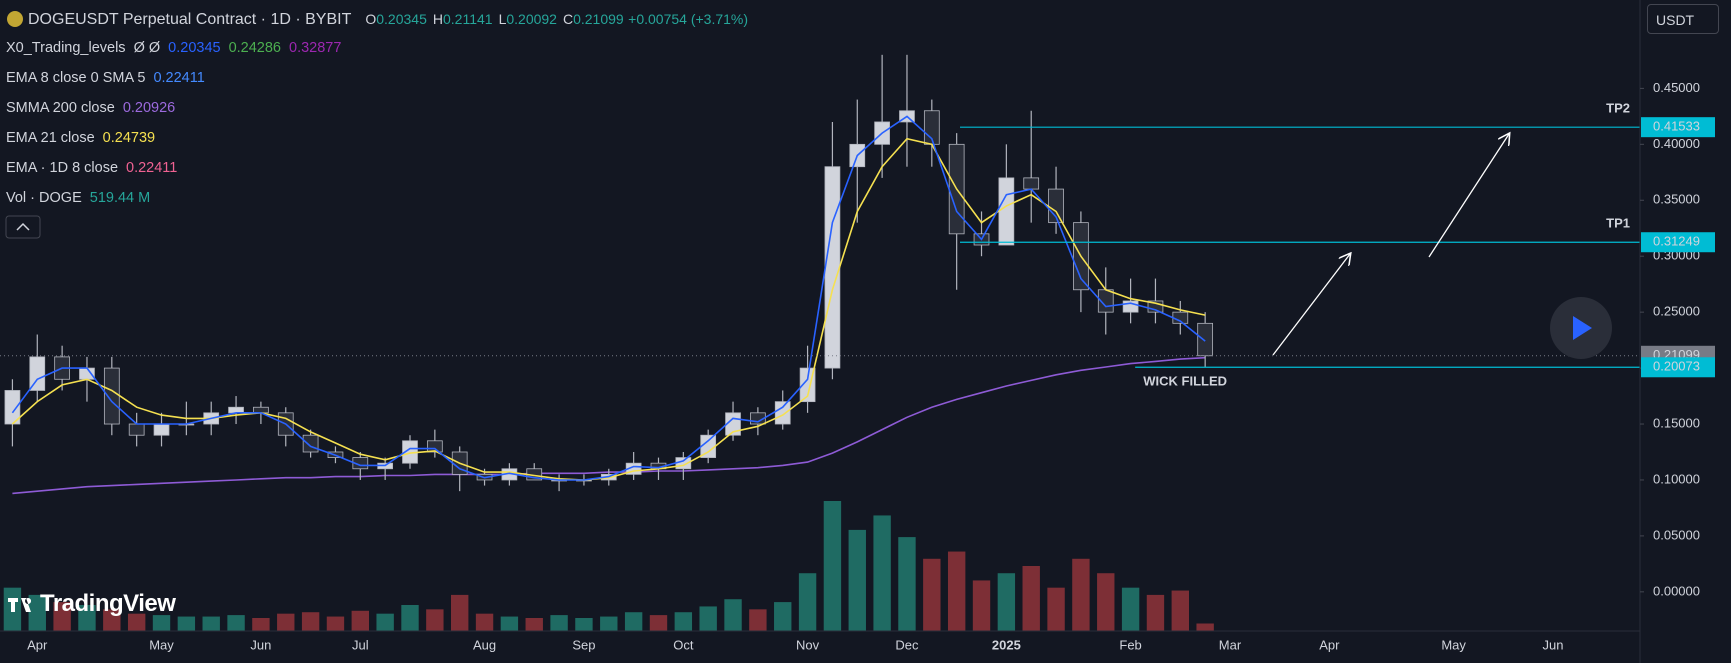 Image resolution: width=1731 pixels, height=663 pixels. Describe the element at coordinates (583, 644) in the screenshot. I see `x-tick-label: Sep` at that location.